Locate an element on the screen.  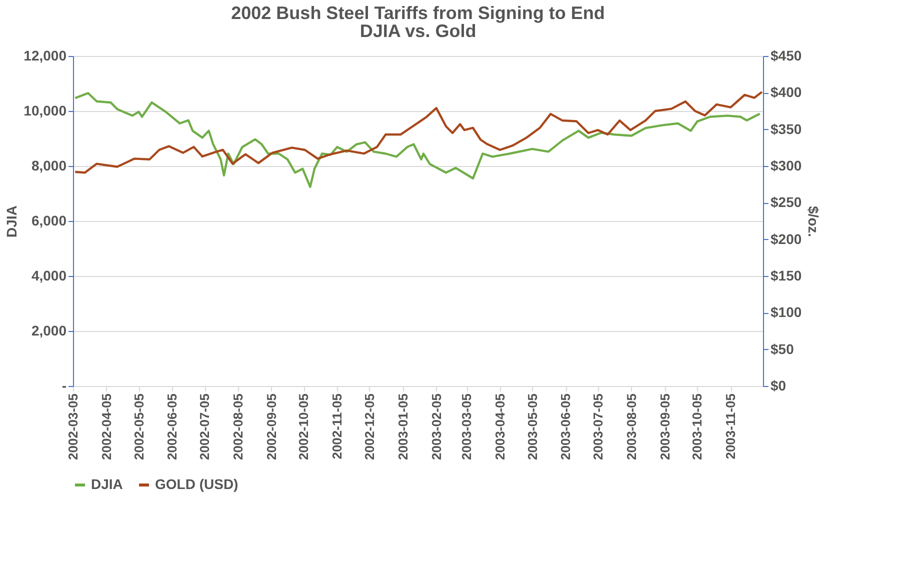
y-tick-label: 10,000 is located at coordinates (45, 110).